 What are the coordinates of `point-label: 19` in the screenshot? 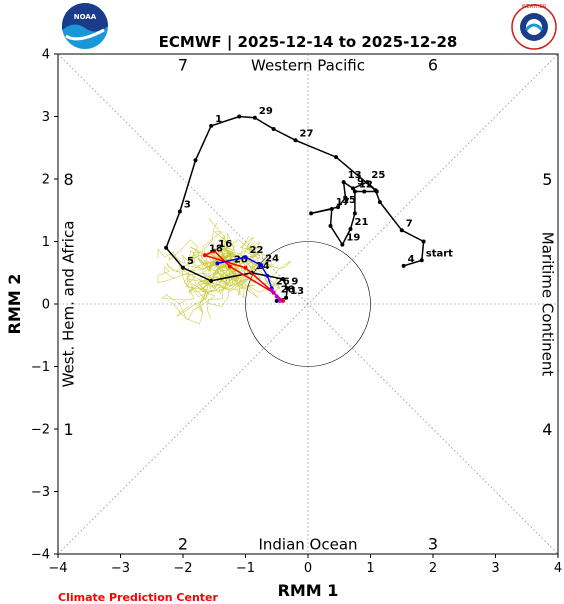 It's located at (353, 238).